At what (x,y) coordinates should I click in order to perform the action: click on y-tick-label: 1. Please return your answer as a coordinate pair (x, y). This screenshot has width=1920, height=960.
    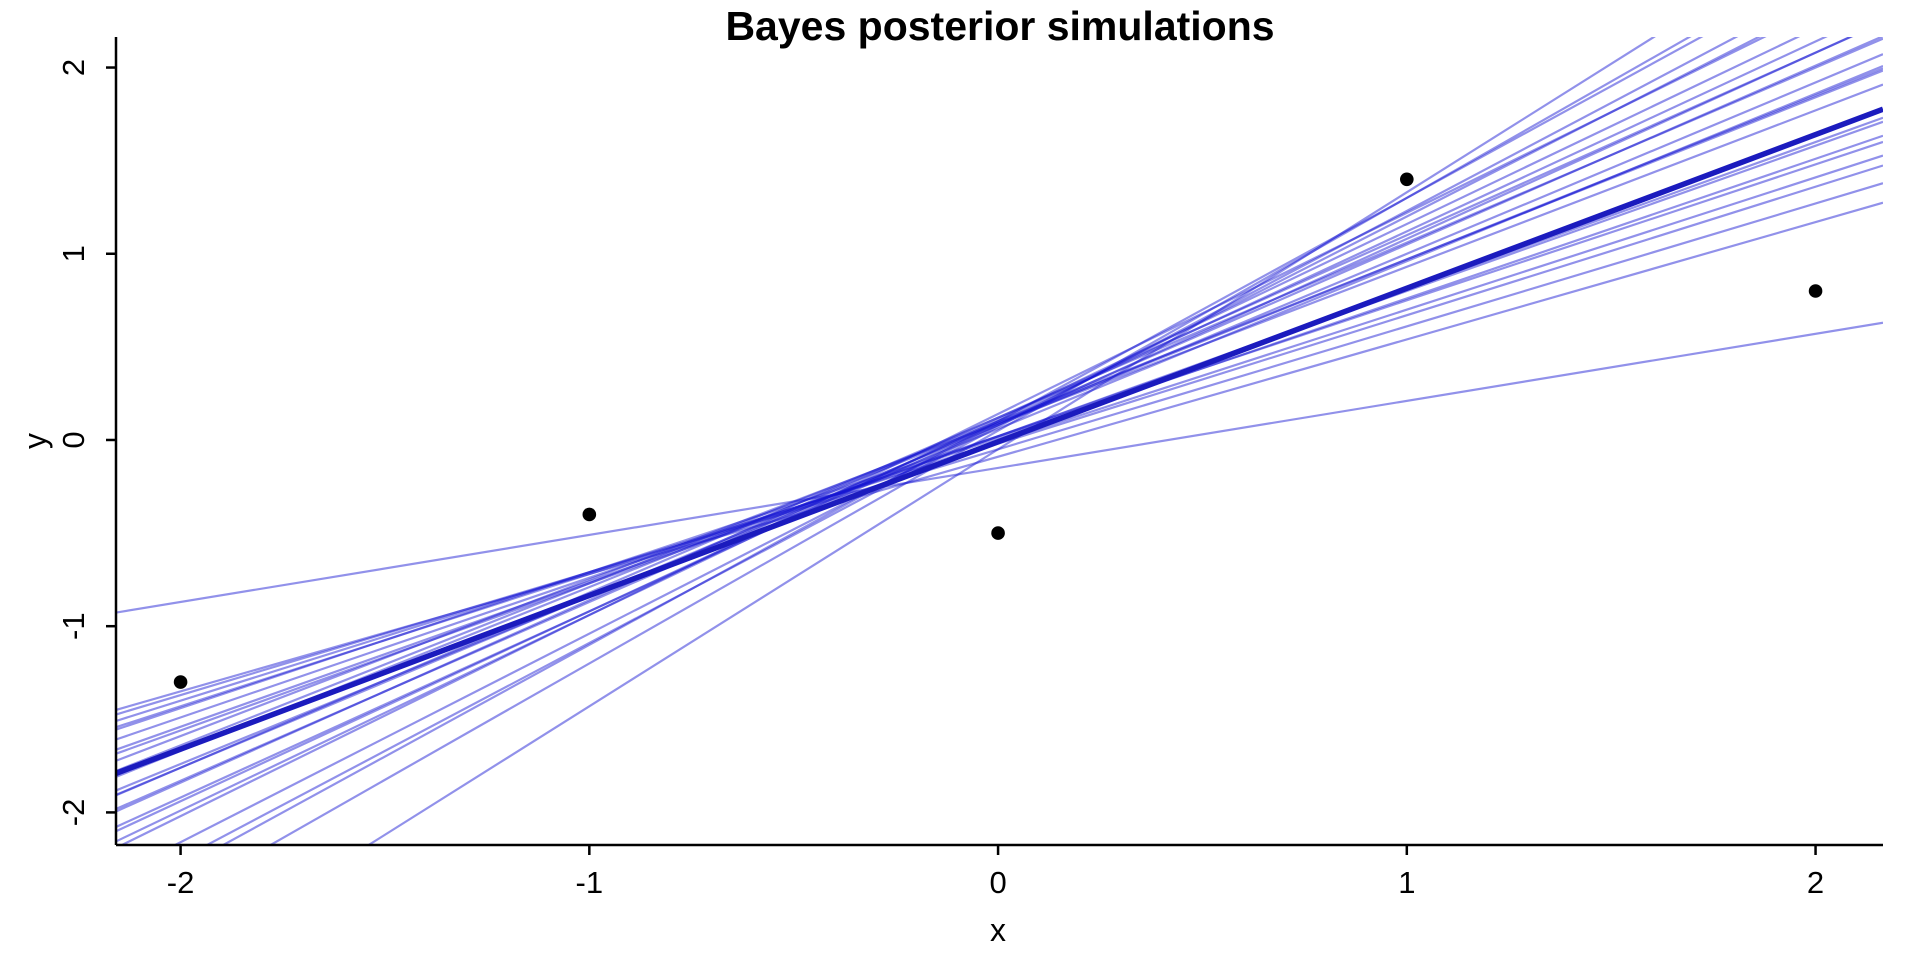
    Looking at the image, I should click on (73, 253).